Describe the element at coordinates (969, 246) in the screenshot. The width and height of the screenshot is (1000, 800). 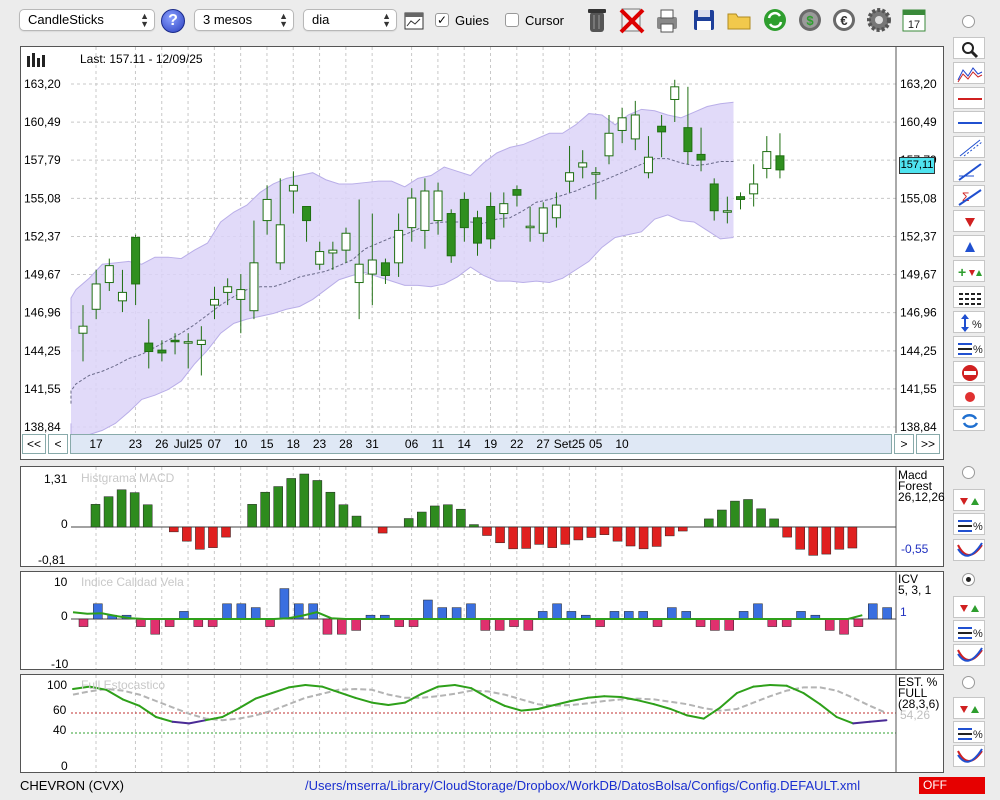
I see `buy-arrow-button` at that location.